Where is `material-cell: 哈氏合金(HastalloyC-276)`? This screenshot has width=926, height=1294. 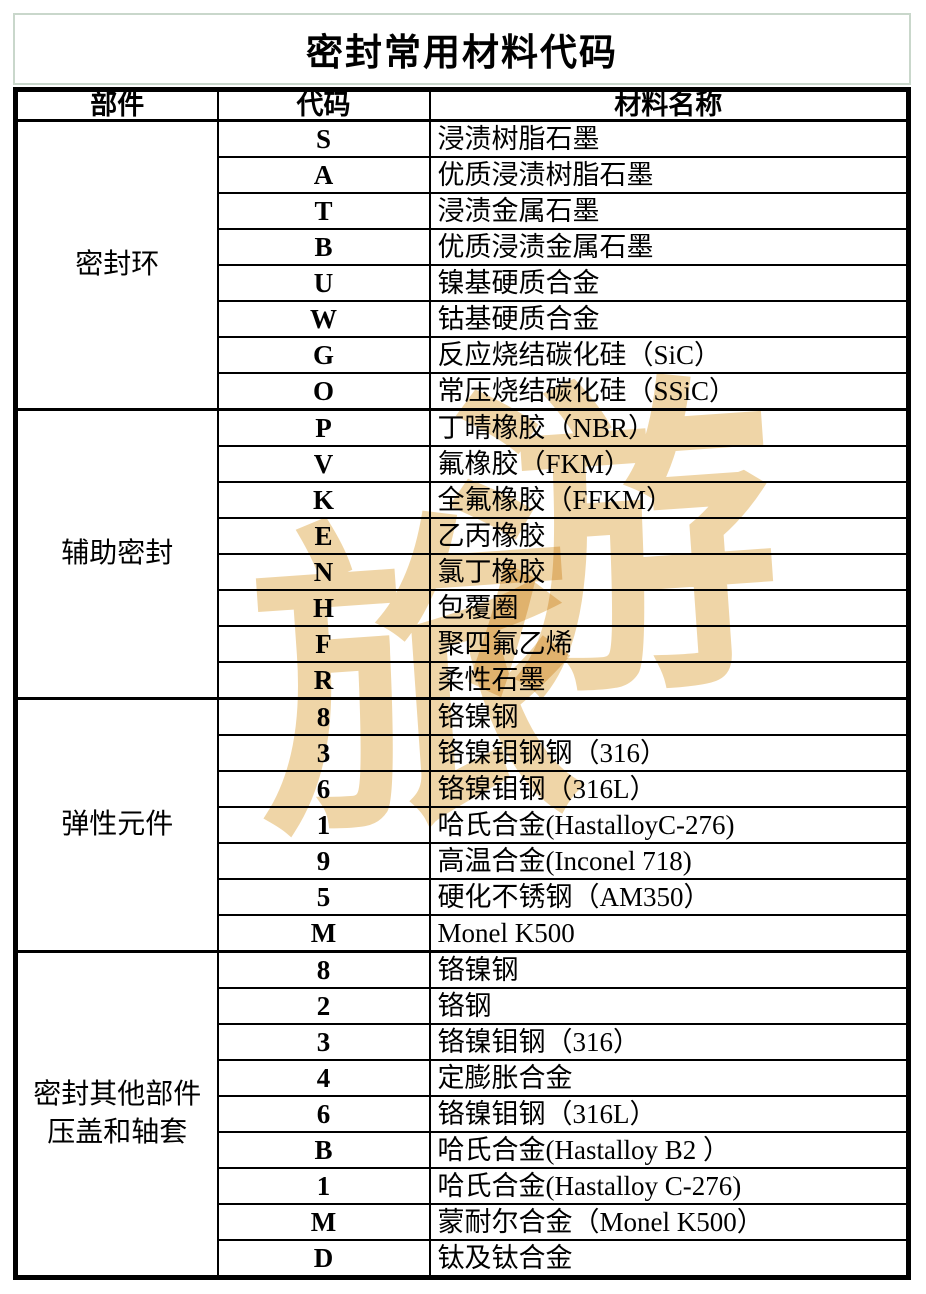 material-cell: 哈氏合金(HastalloyC-276) is located at coordinates (669, 825).